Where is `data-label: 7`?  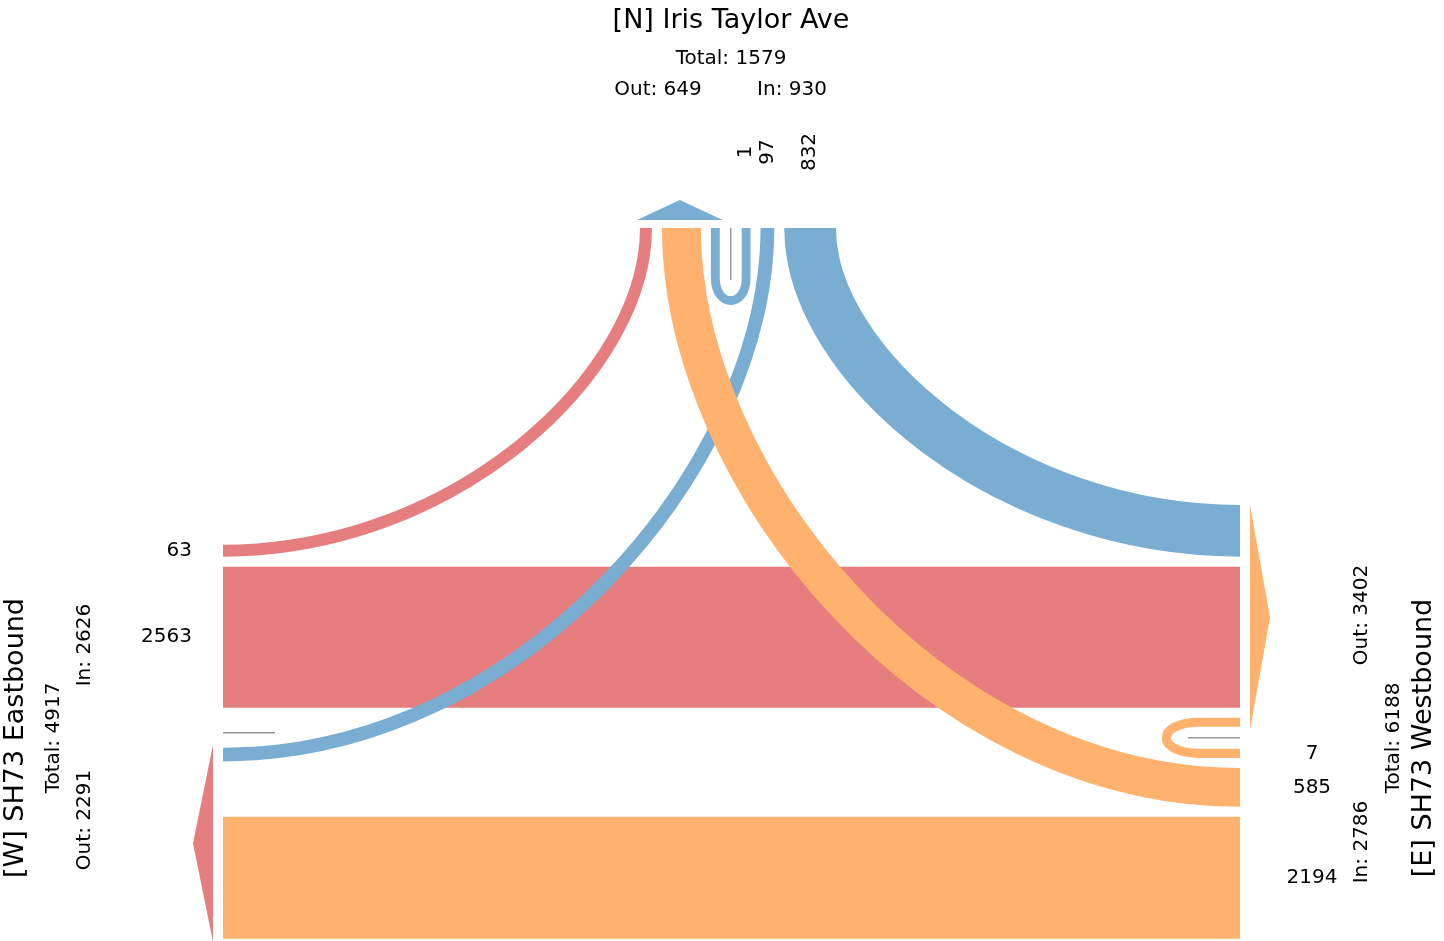 data-label: 7 is located at coordinates (1312, 751).